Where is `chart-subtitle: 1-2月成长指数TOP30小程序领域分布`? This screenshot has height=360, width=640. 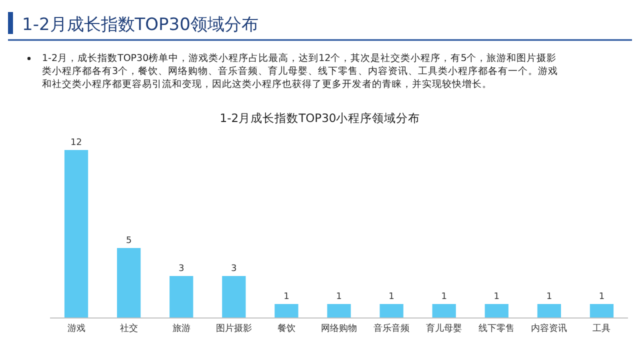
chart-subtitle: 1-2月成长指数TOP30小程序领域分布 is located at coordinates (320, 118).